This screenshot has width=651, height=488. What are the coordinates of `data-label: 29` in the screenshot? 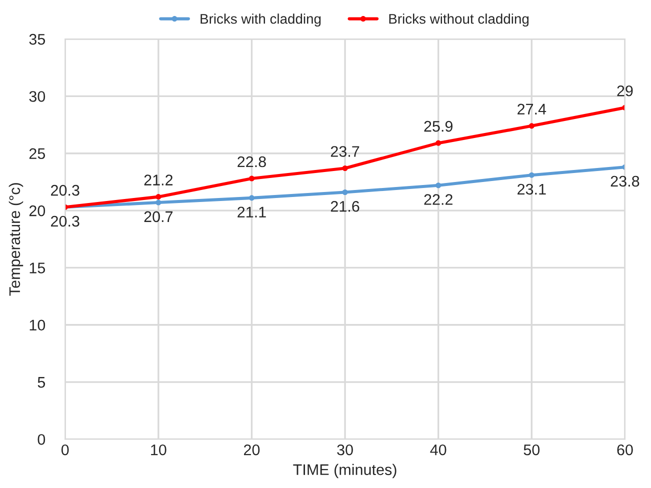 It's located at (625, 90).